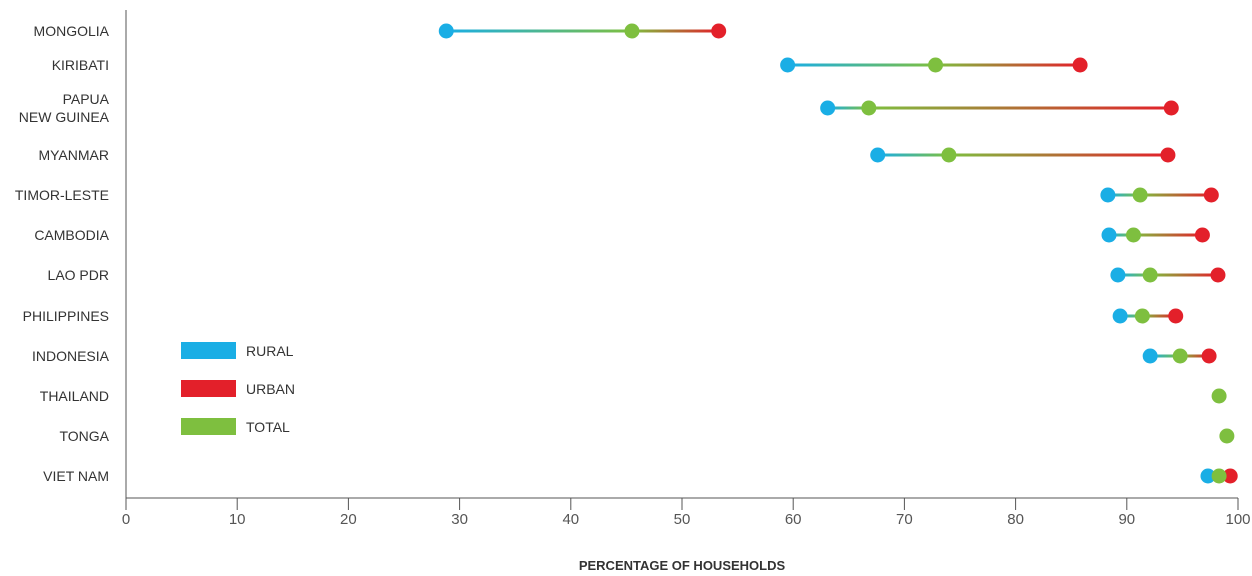 The image size is (1252, 576). I want to click on data-row: CAMBODIA, so click(622, 235).